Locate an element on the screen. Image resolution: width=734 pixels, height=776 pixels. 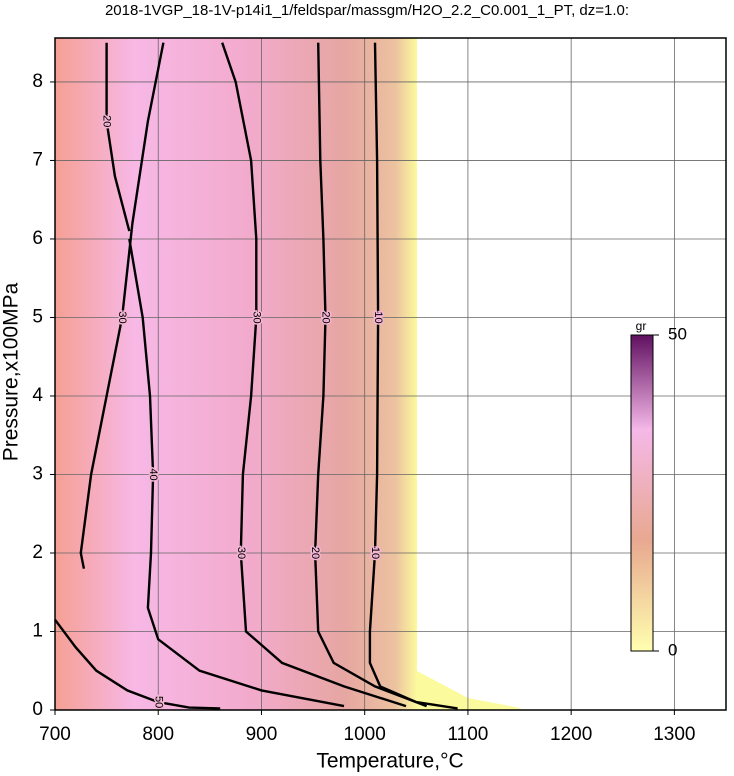
x-axis-label: Temperature,°C is located at coordinates (389, 761).